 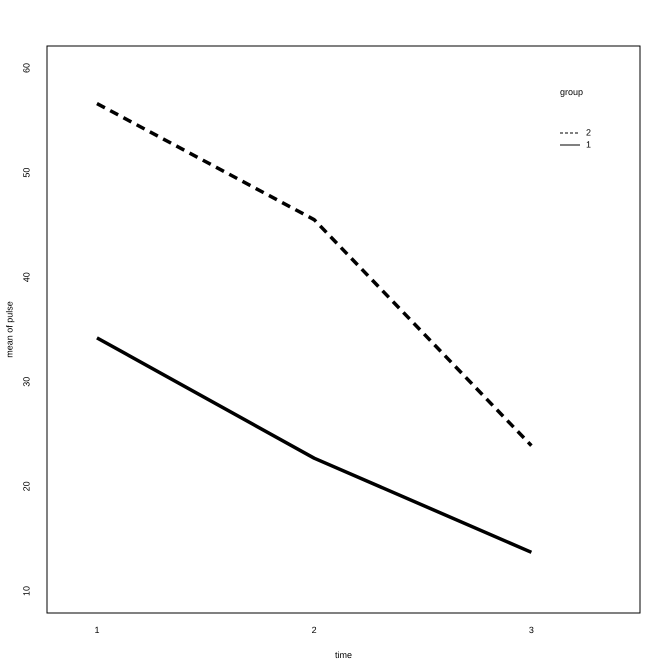 What do you see at coordinates (26, 381) in the screenshot?
I see `y-tick-label: 30` at bounding box center [26, 381].